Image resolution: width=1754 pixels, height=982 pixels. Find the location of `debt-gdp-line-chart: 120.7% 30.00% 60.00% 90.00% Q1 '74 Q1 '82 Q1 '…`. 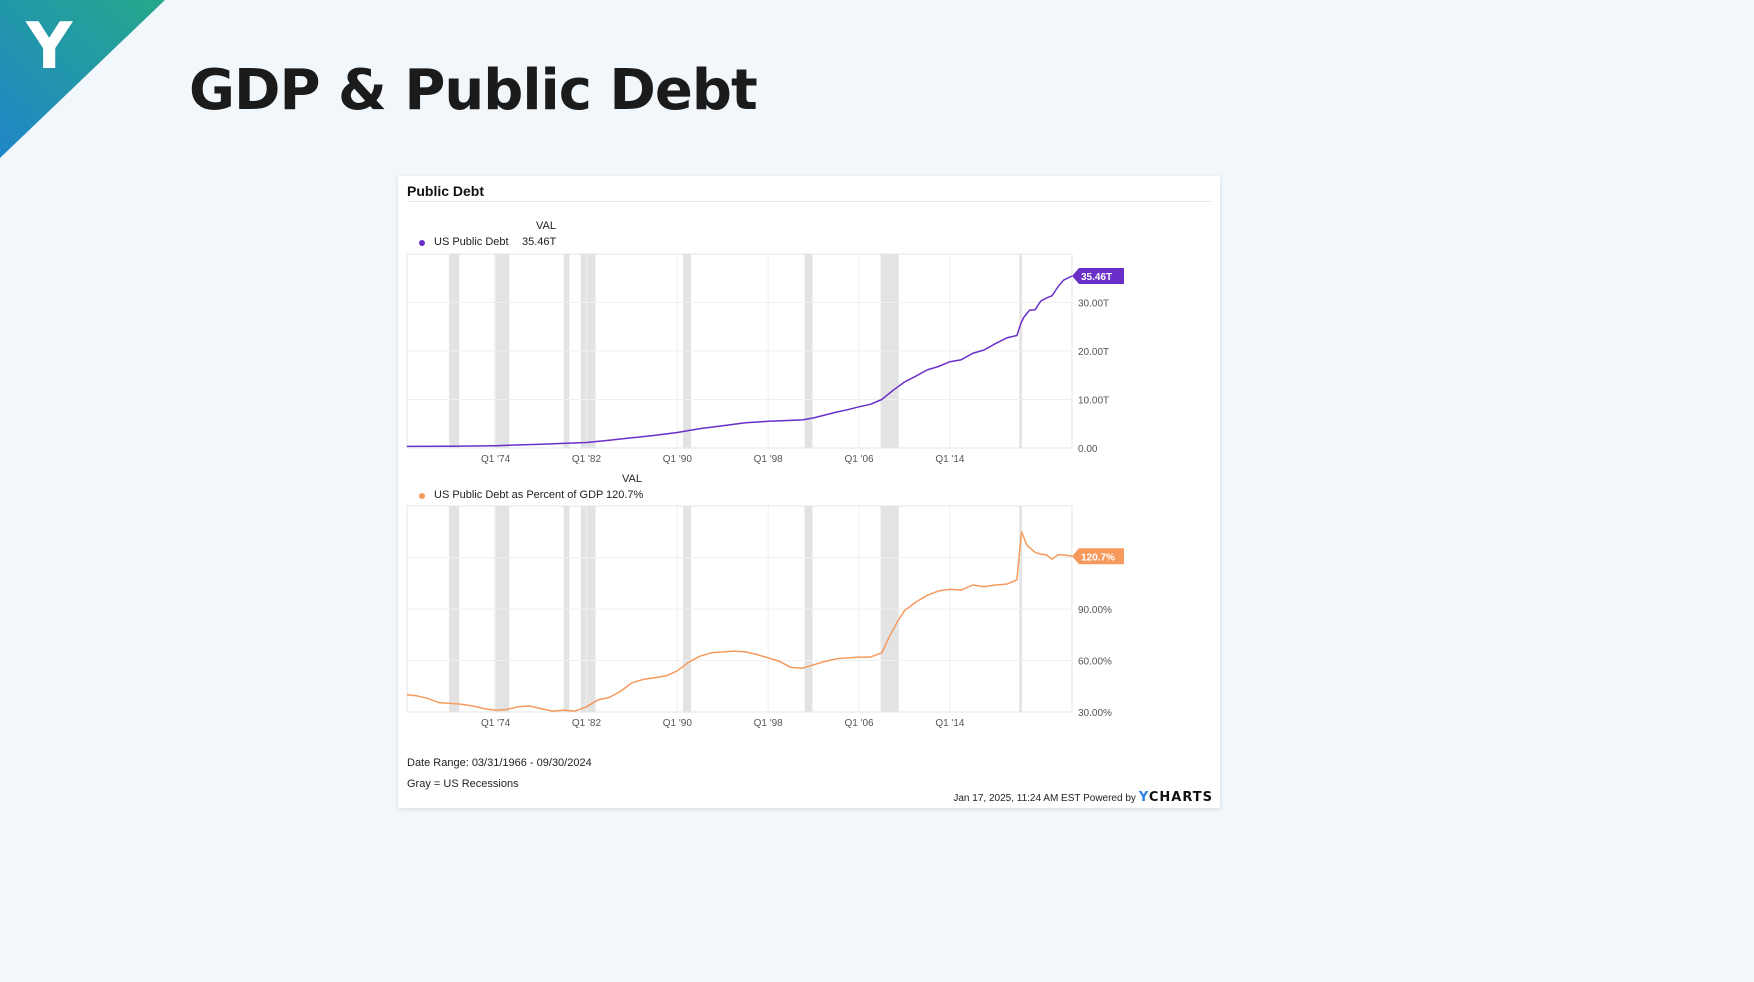

debt-gdp-line-chart: 120.7% 30.00% 60.00% 90.00% Q1 '74 Q1 '82 Q1 '… is located at coordinates (765, 617).